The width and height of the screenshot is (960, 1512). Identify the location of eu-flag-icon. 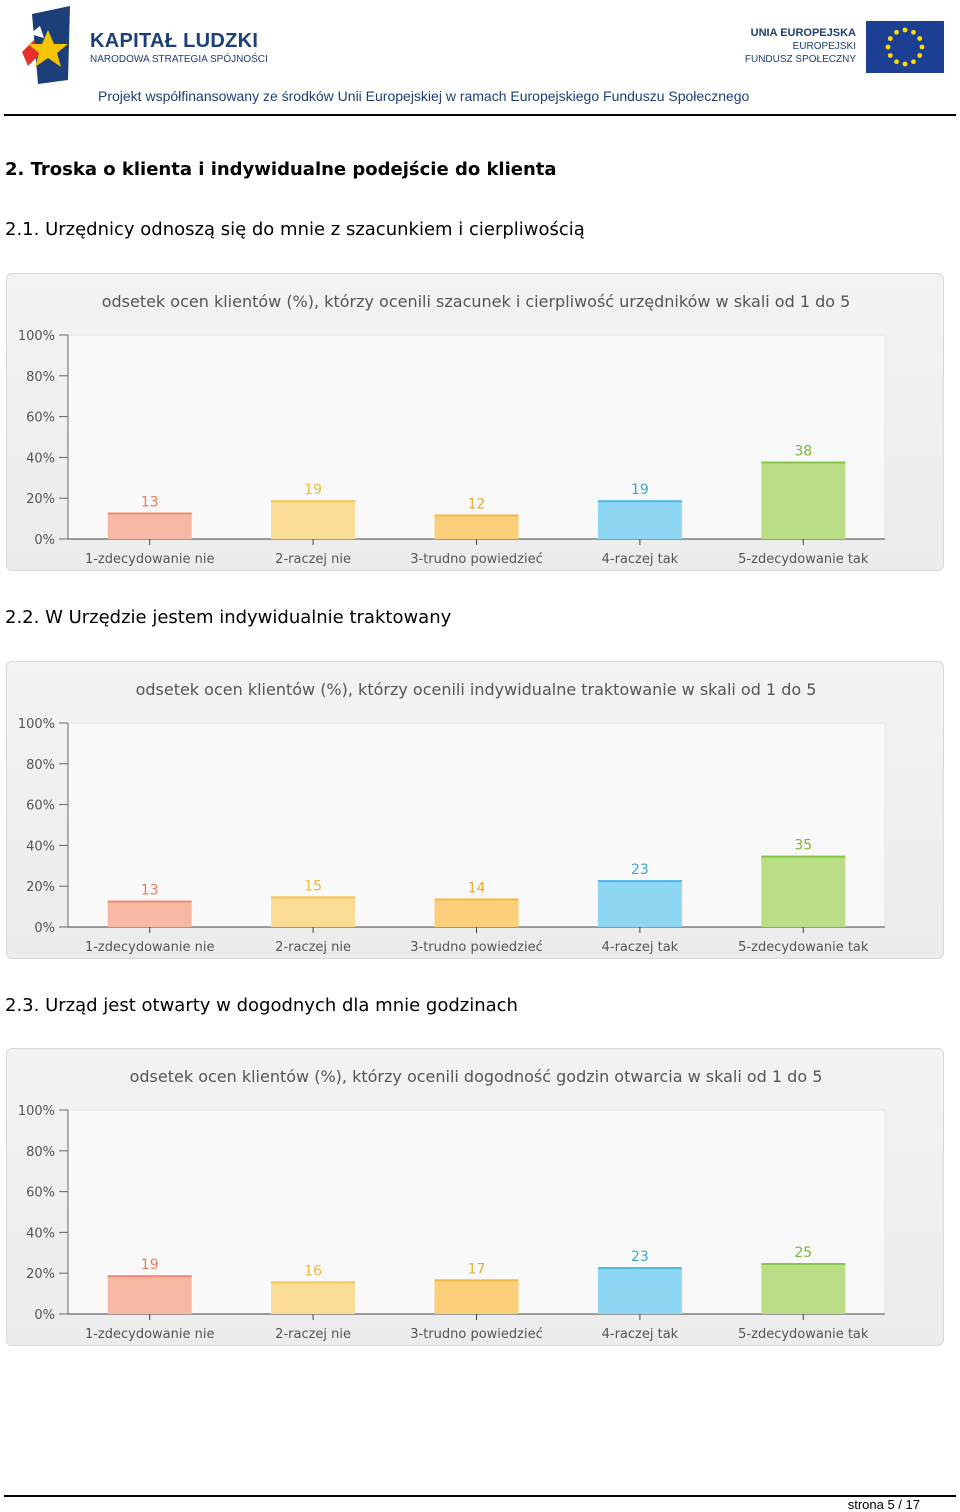
(905, 47).